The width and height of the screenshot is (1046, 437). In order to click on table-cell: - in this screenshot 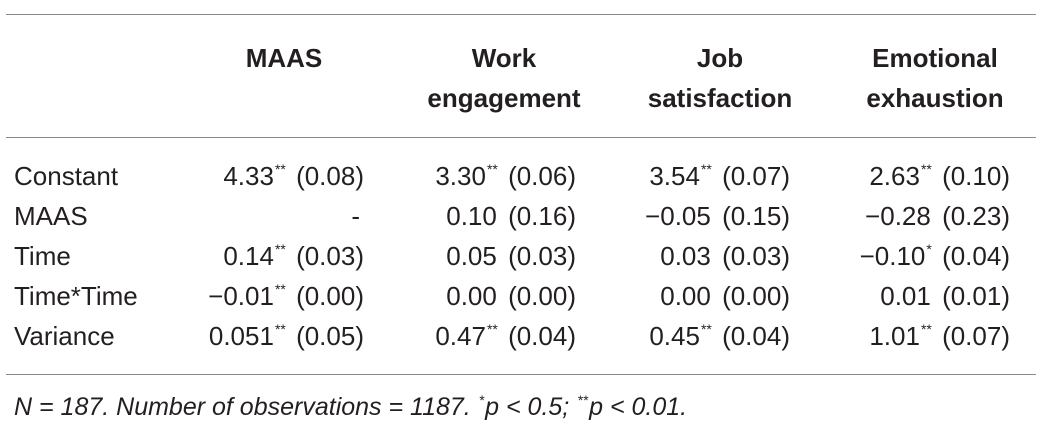, I will do `click(355, 216)`.